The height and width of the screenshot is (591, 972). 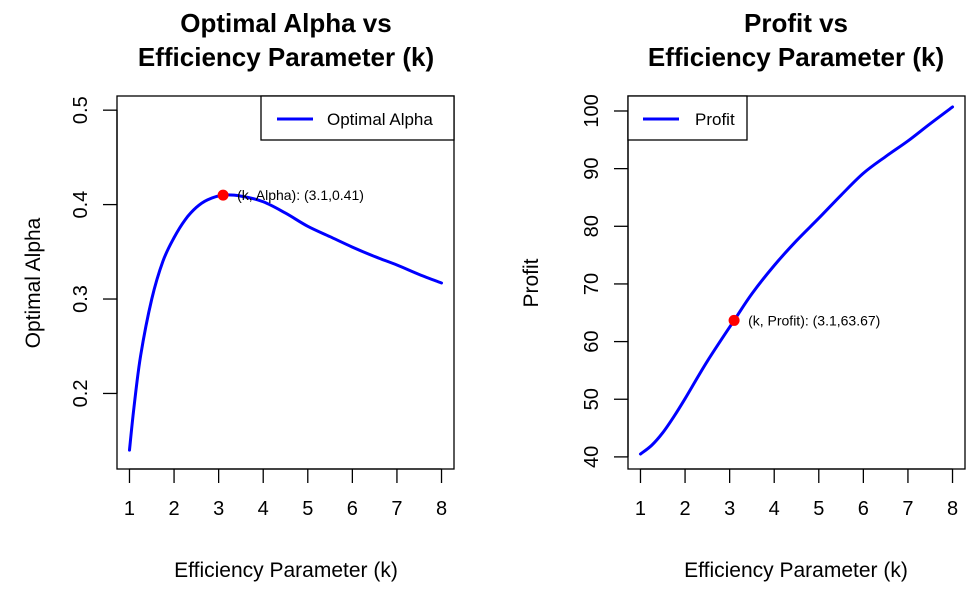 I want to click on alpha-y-axis-label: Optimal Alpha, so click(x=33, y=282).